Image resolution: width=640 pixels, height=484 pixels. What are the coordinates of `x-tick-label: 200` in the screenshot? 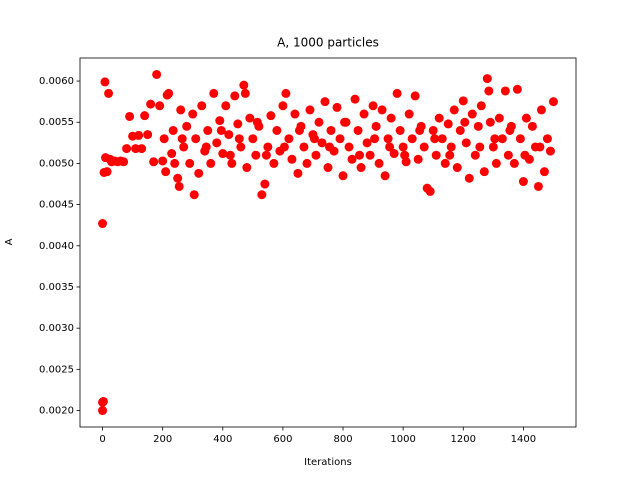 It's located at (162, 439).